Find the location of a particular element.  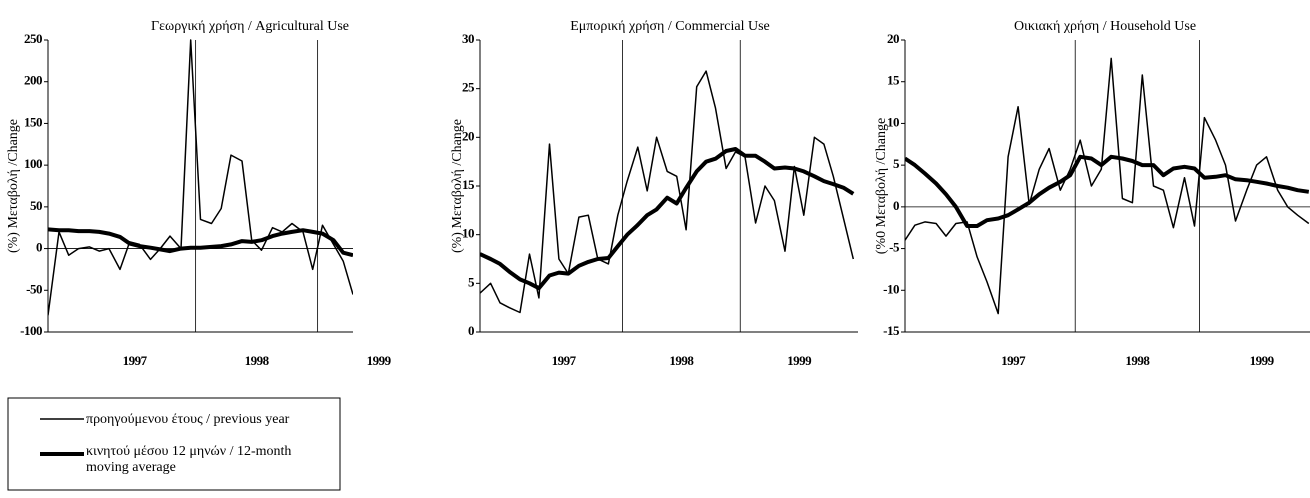

y-tick-label: 150 is located at coordinates (33, 121).